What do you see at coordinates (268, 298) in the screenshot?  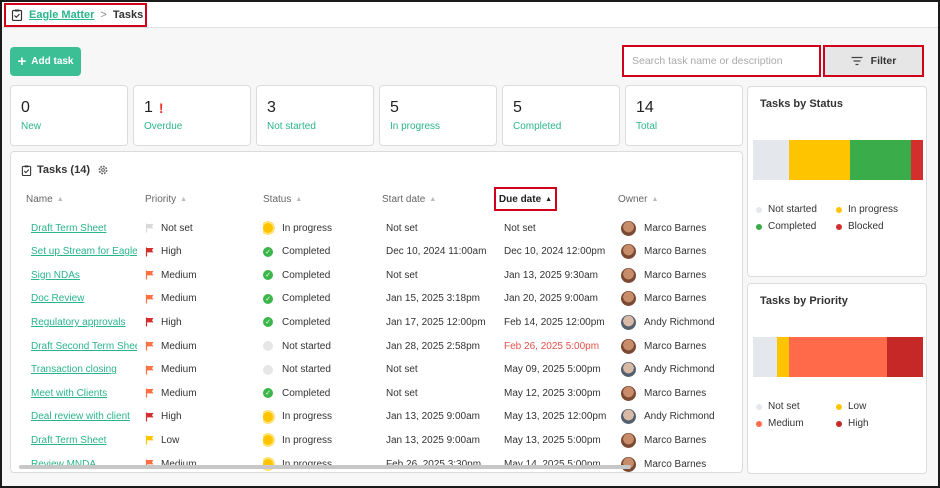 I see `check-circle-icon: ✓` at bounding box center [268, 298].